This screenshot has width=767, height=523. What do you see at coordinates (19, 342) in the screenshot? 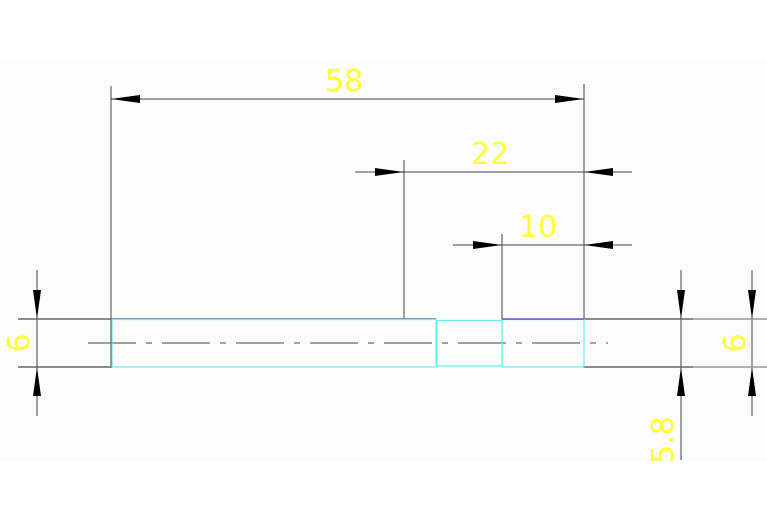
I see `dim-text-left-6: 6` at bounding box center [19, 342].